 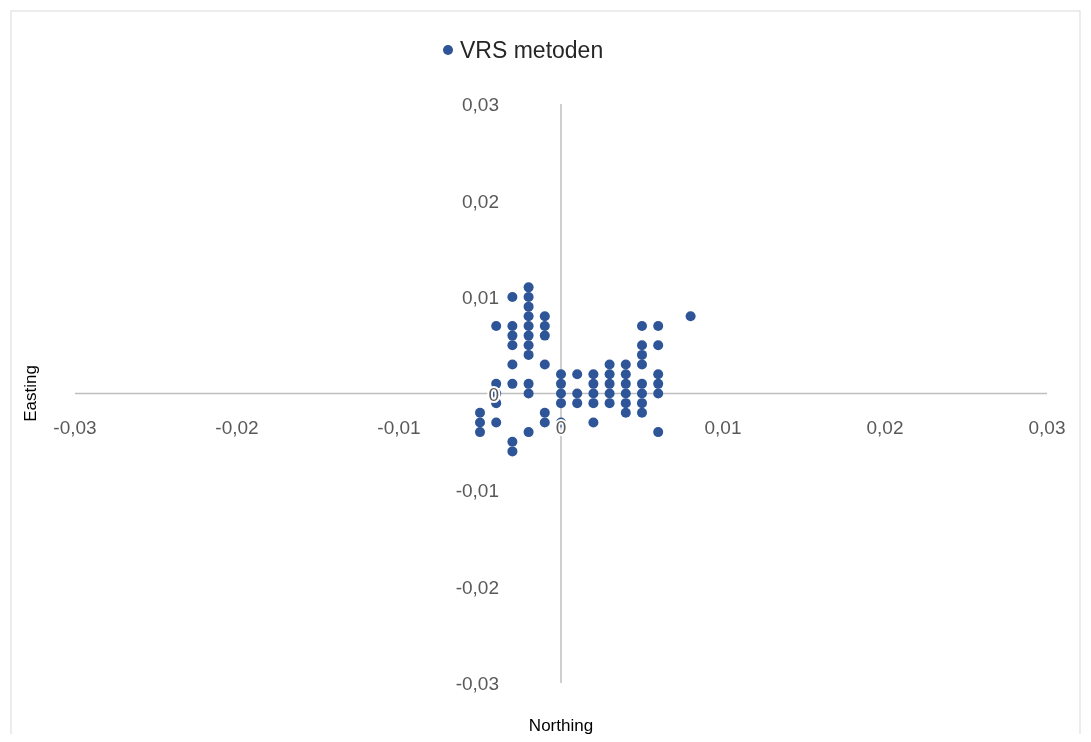 What do you see at coordinates (30, 393) in the screenshot?
I see `y-axis-title: Easting` at bounding box center [30, 393].